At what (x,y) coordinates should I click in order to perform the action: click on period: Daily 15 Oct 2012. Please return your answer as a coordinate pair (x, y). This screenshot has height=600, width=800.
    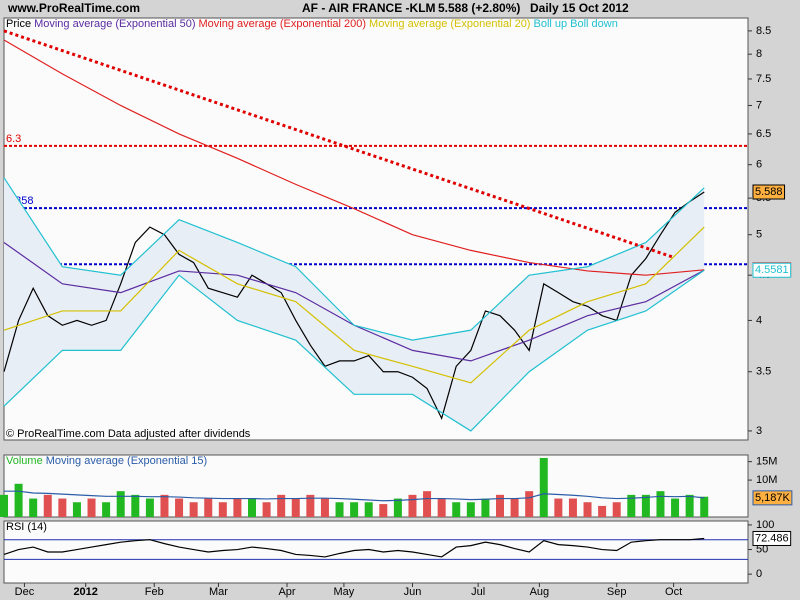
    Looking at the image, I should click on (579, 8).